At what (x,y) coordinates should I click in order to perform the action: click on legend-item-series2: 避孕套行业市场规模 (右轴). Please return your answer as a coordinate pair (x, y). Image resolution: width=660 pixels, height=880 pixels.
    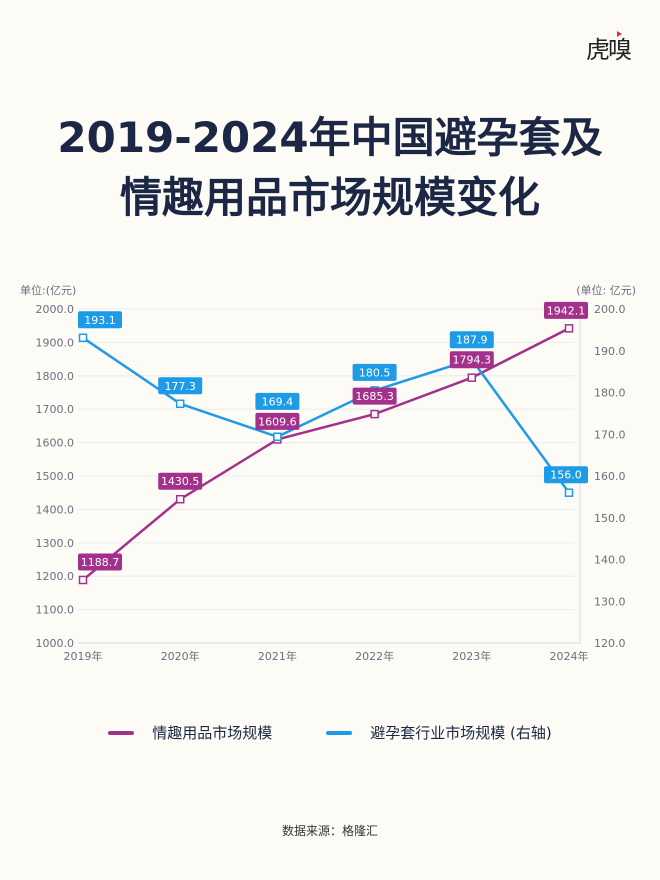
    Looking at the image, I should click on (439, 732).